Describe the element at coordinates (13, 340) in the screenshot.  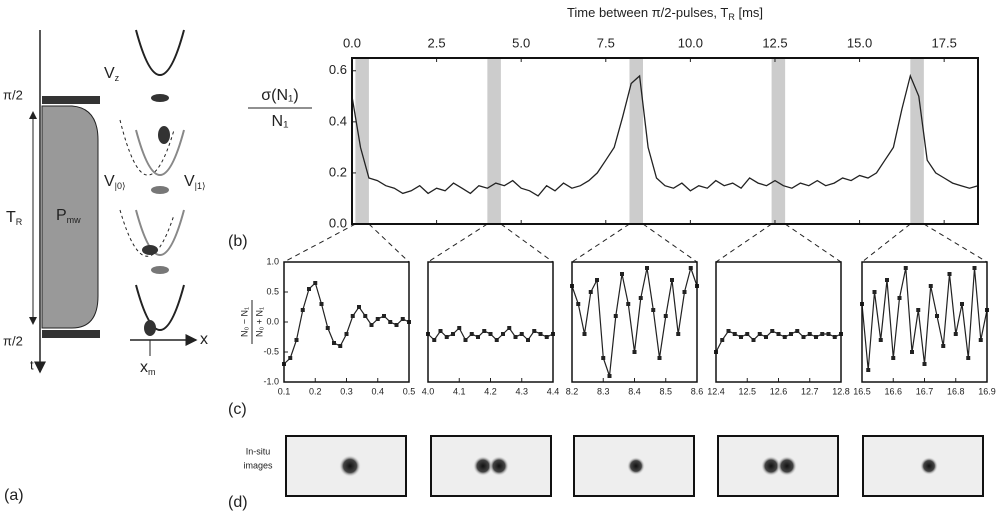
I see `pulse-label: π/2` at that location.